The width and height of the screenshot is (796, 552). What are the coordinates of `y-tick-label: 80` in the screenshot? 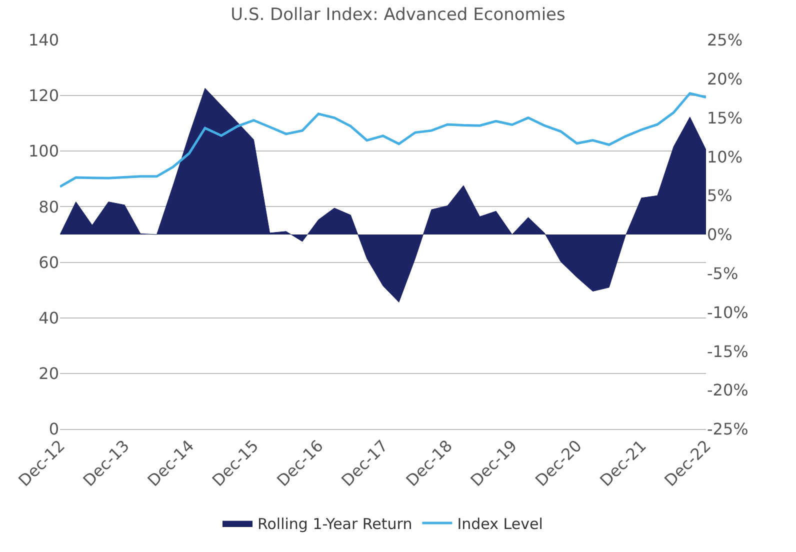 It's located at (48, 206).